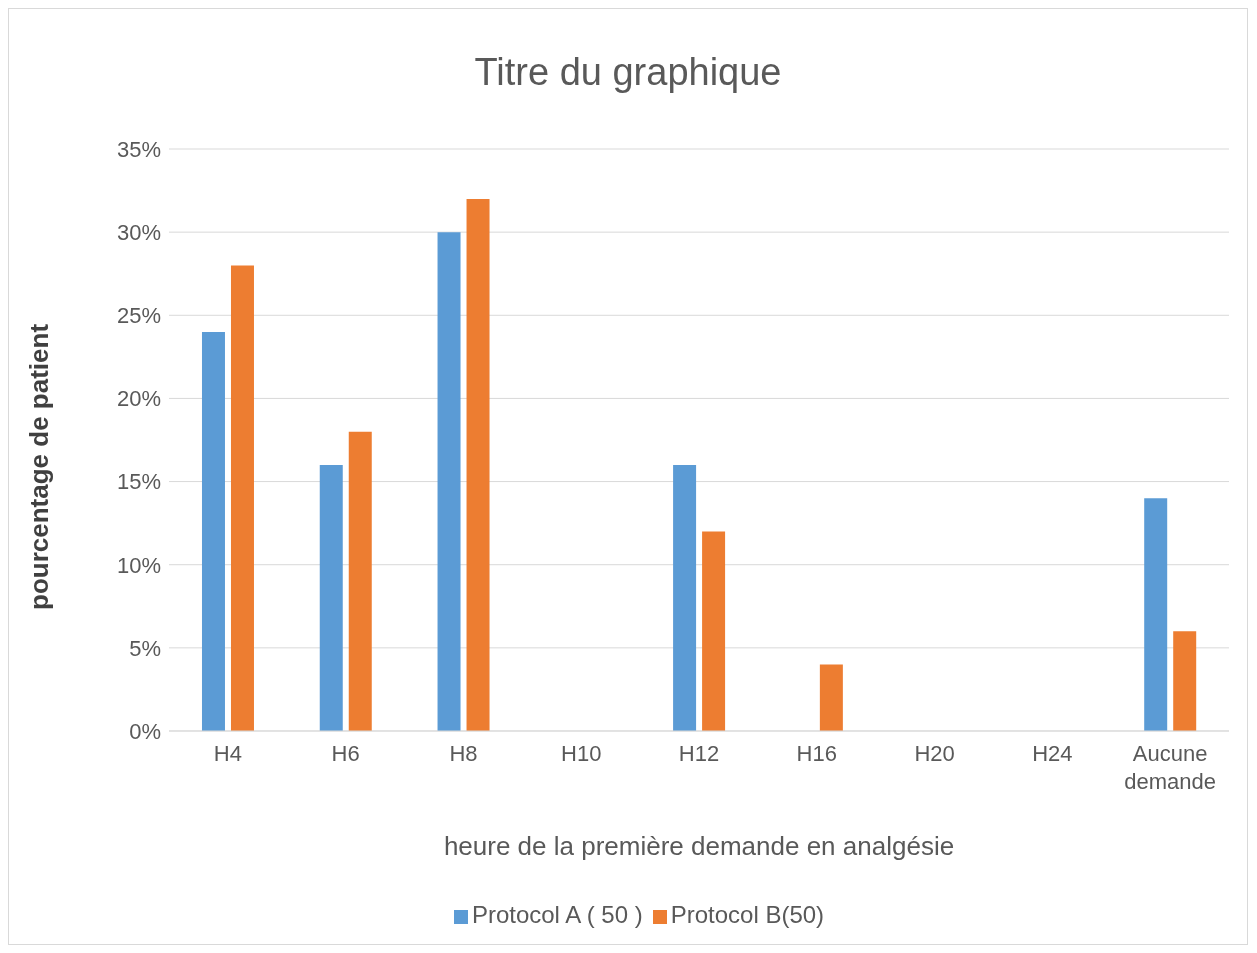  I want to click on chart-title: Titre du graphique, so click(628, 72).